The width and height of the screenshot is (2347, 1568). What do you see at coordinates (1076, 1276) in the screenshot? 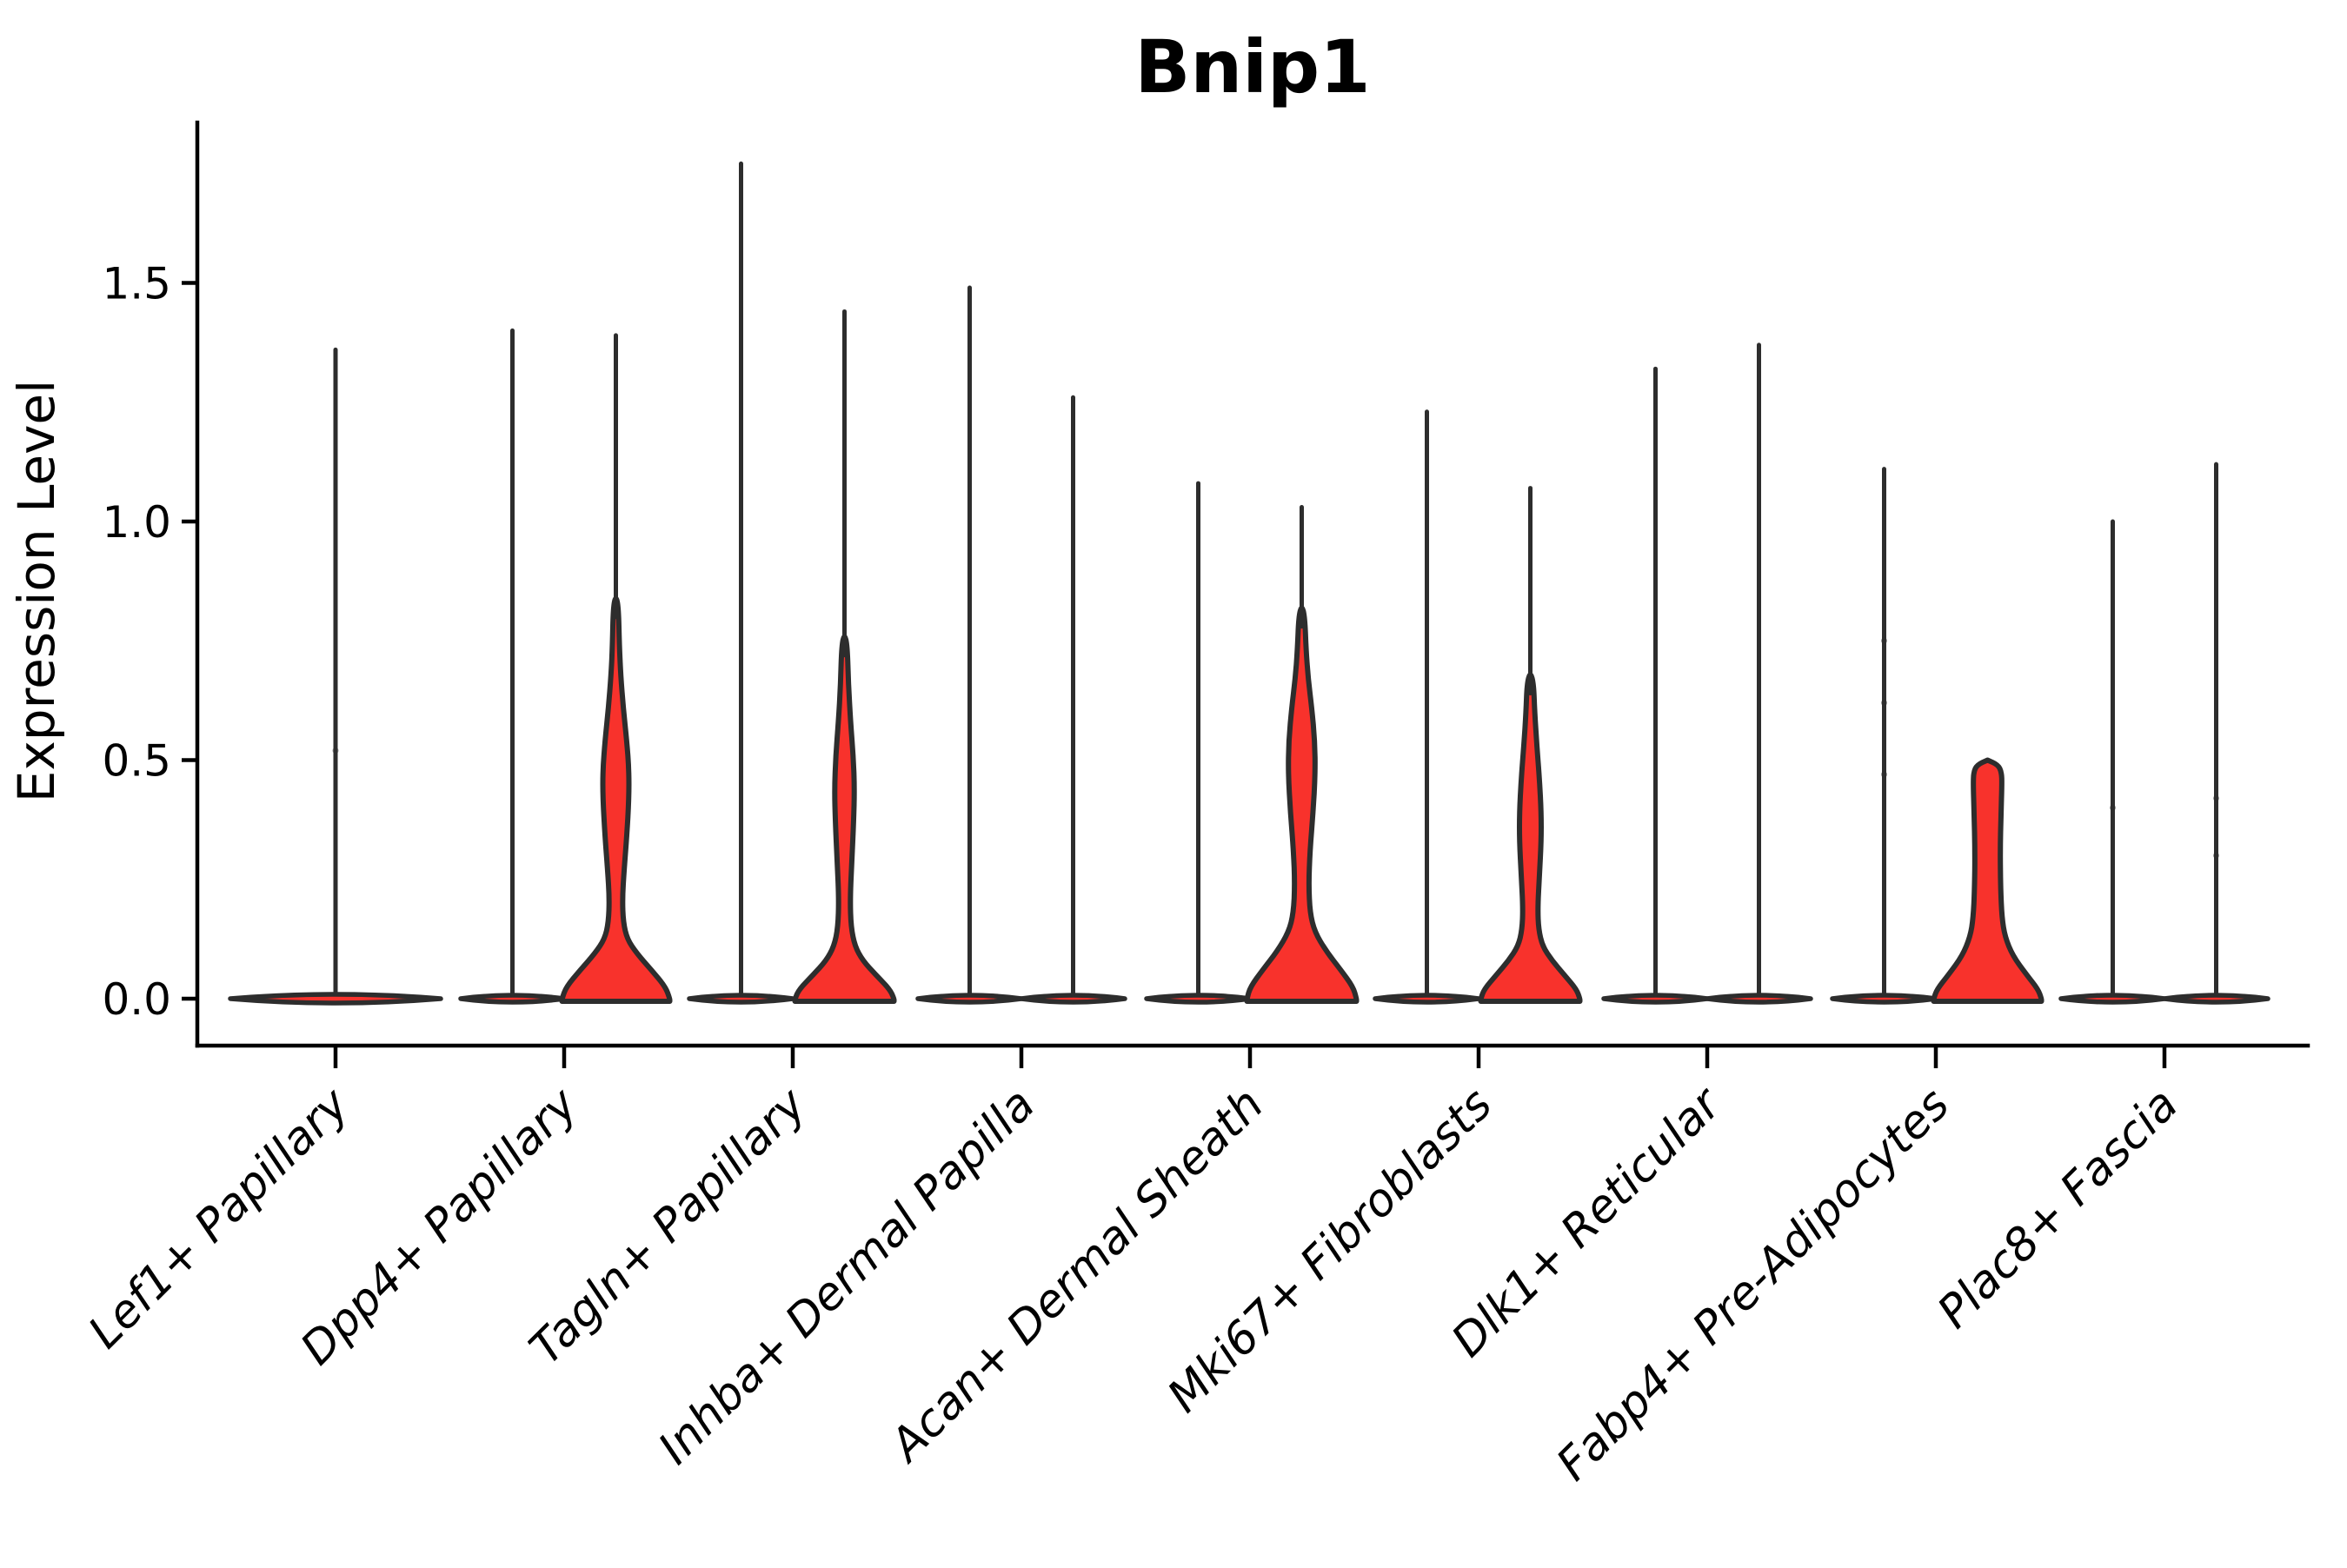
I see `x-tick-label: Acan+ Dermal Sheath` at bounding box center [1076, 1276].